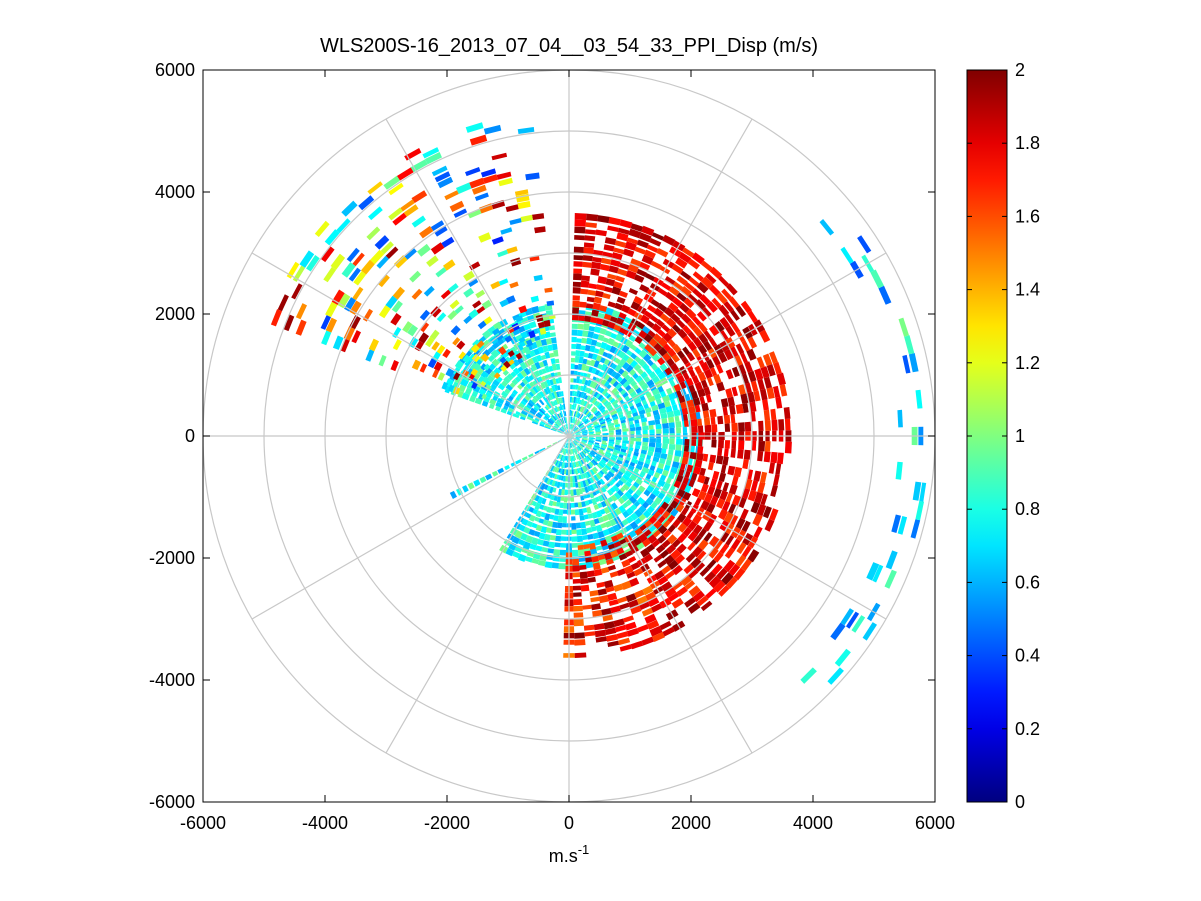 This screenshot has height=901, width=1201. What do you see at coordinates (563, 856) in the screenshot?
I see `x-axis-label-base: m.s` at bounding box center [563, 856].